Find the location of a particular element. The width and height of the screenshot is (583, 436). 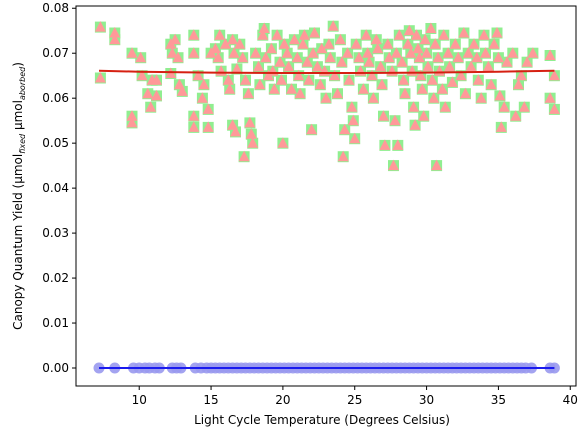

y-tick-label: 0.02 is located at coordinates (55, 278).